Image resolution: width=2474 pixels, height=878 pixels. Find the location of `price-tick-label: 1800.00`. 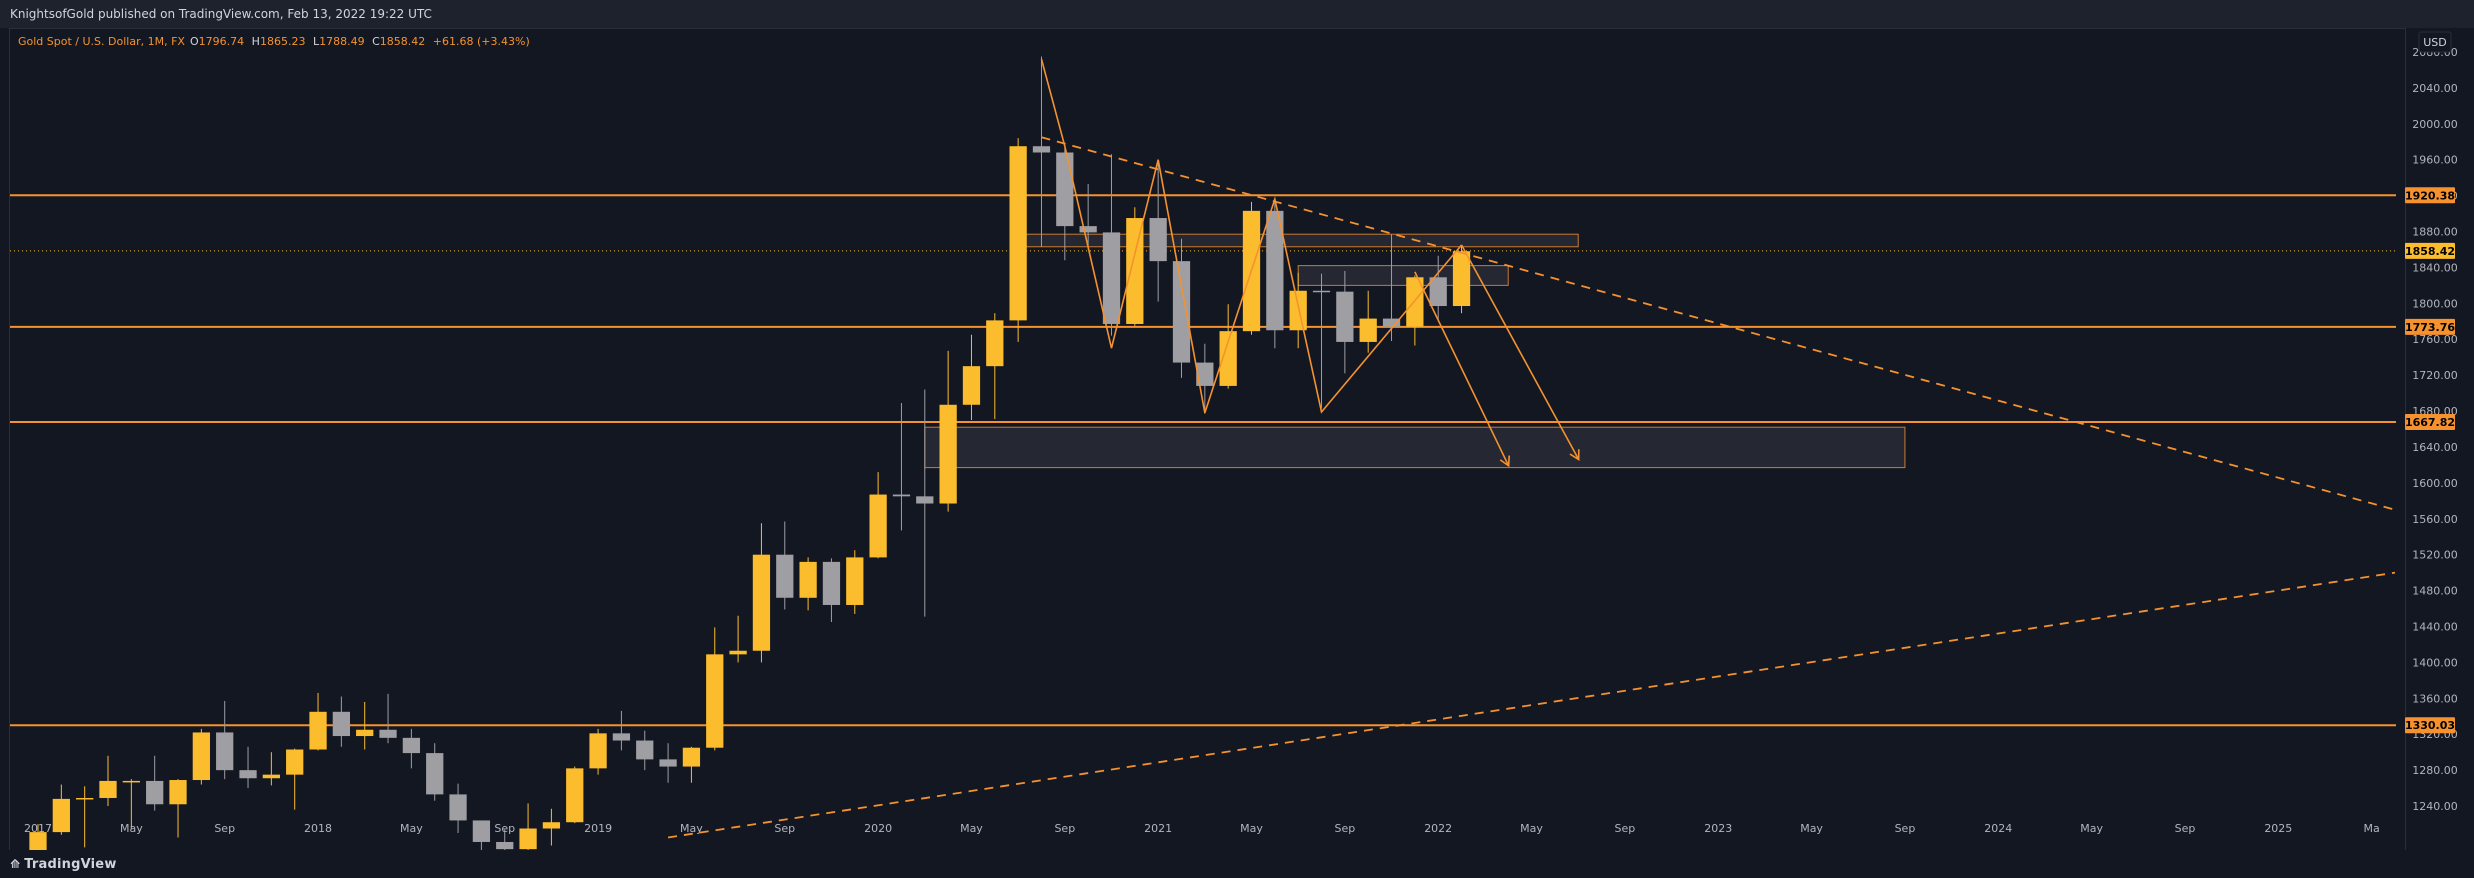

price-tick-label: 1800.00 is located at coordinates (2435, 303).